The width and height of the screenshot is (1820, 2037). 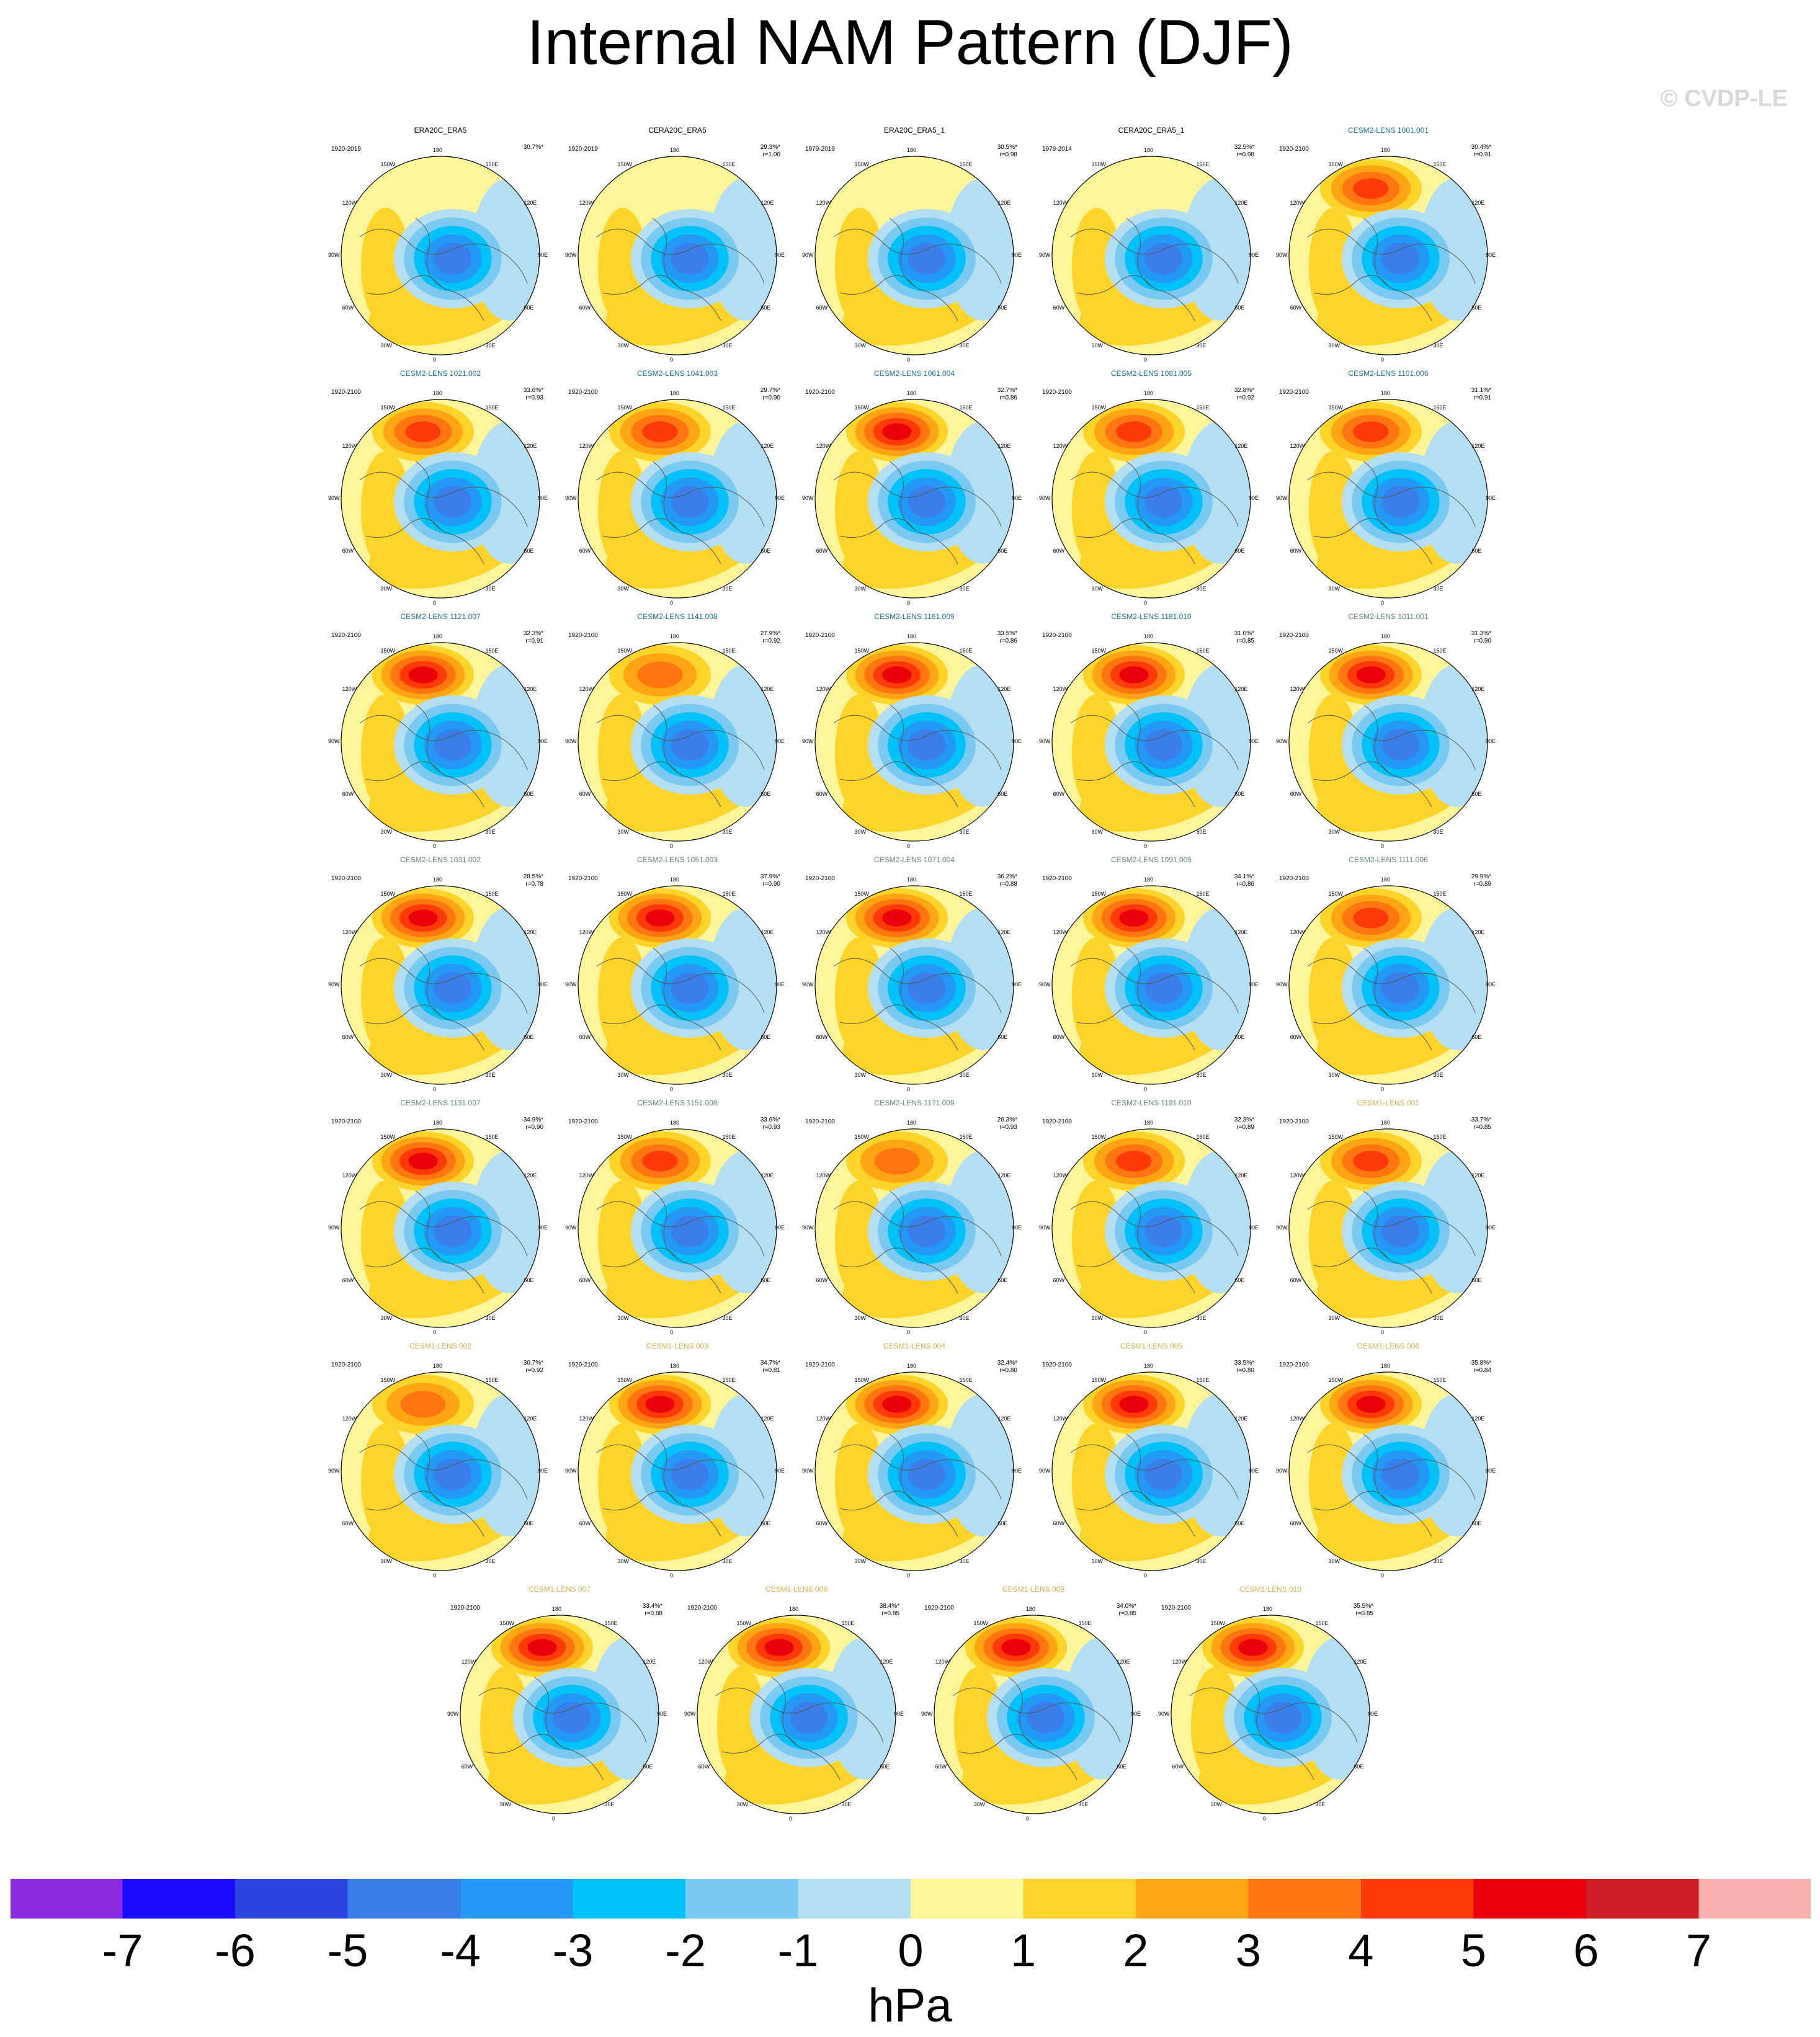 I want to click on colorbar-swatches, so click(x=910, y=1898).